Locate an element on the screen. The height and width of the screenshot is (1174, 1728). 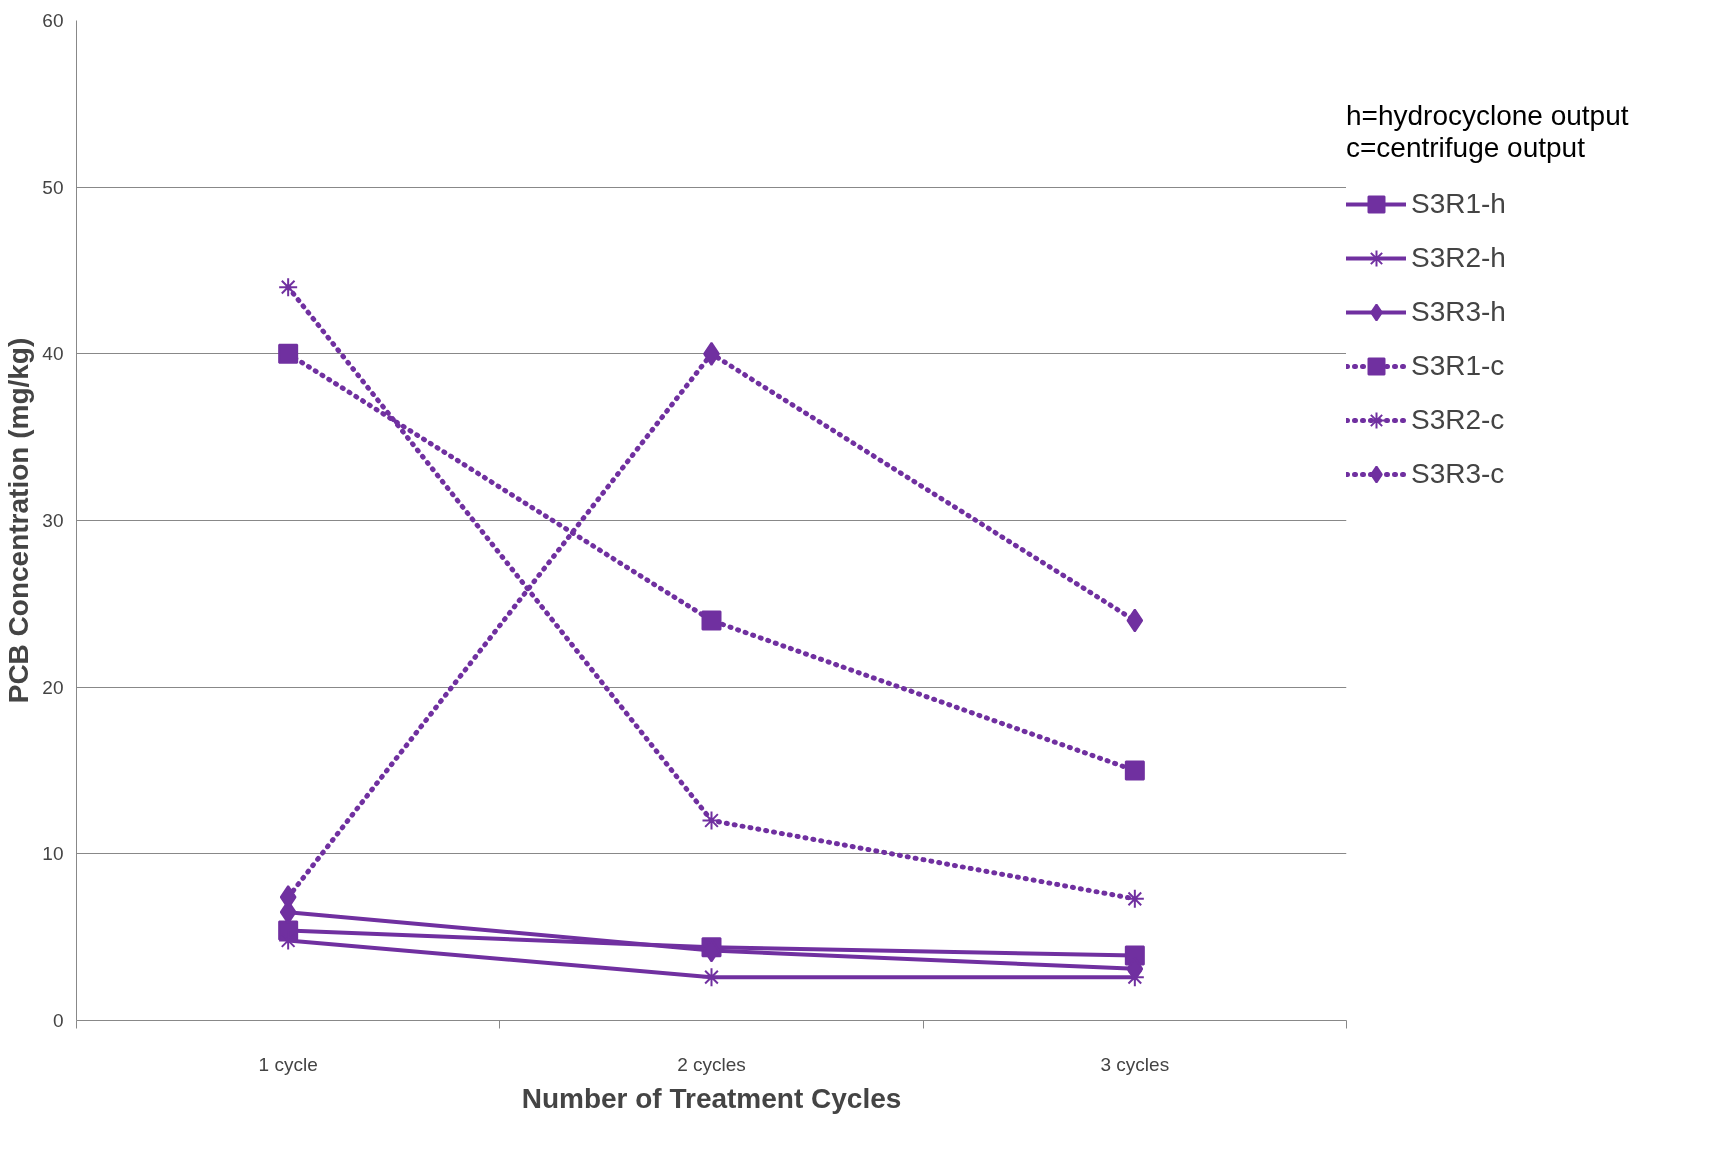
annotation: c=centrifuge output is located at coordinates (1465, 147).